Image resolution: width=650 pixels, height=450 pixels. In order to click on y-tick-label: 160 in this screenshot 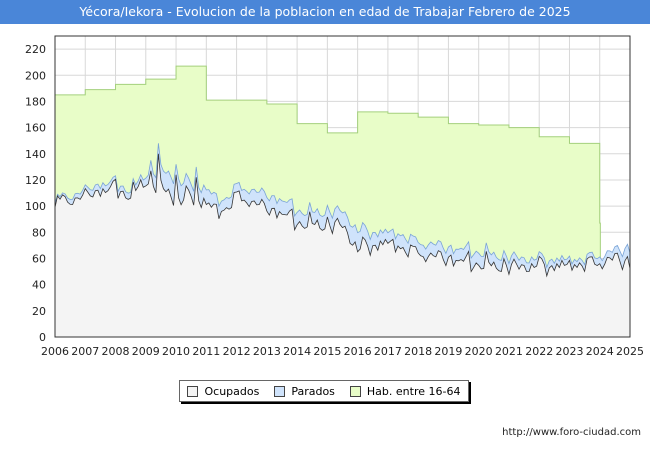, I will do `click(35, 128)`.